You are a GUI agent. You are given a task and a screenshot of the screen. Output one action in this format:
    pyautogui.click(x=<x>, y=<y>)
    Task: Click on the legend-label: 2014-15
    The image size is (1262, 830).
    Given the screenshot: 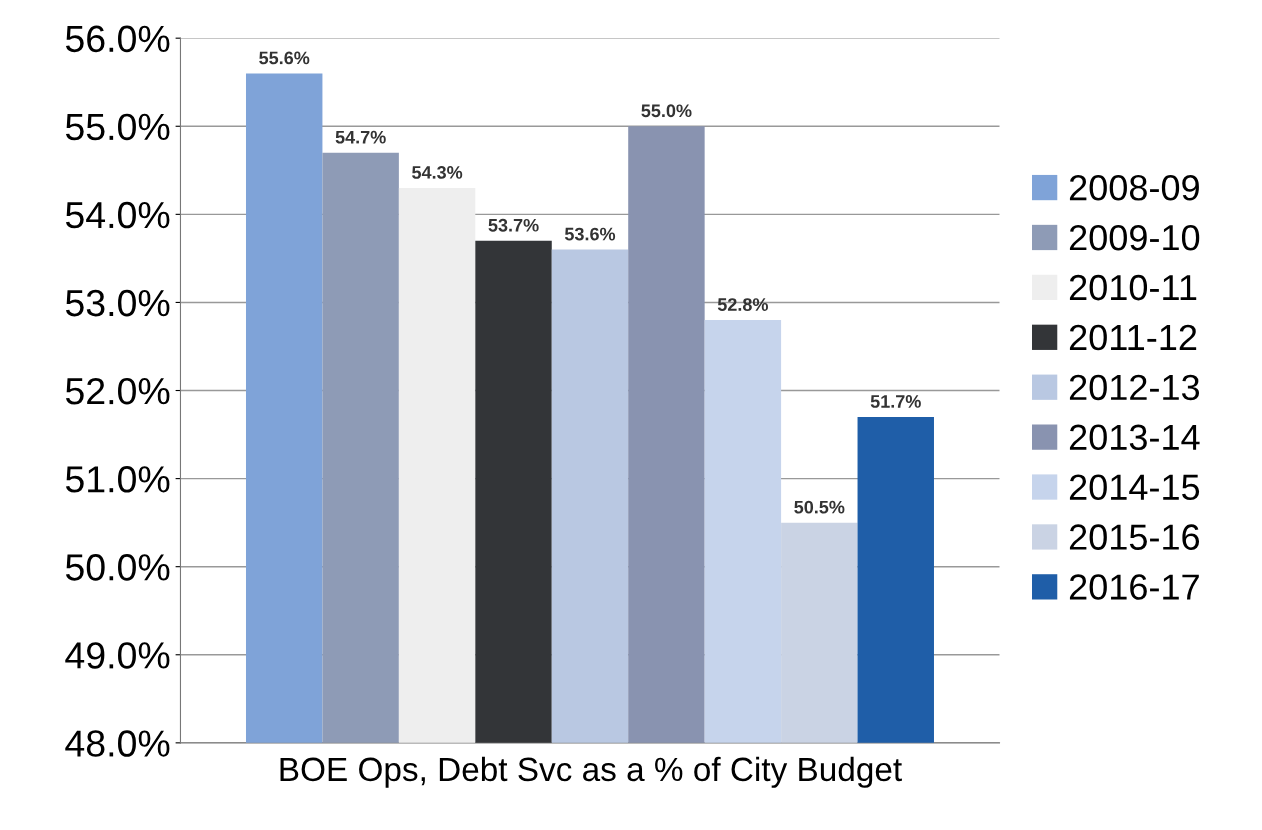 What is the action you would take?
    pyautogui.click(x=1134, y=487)
    